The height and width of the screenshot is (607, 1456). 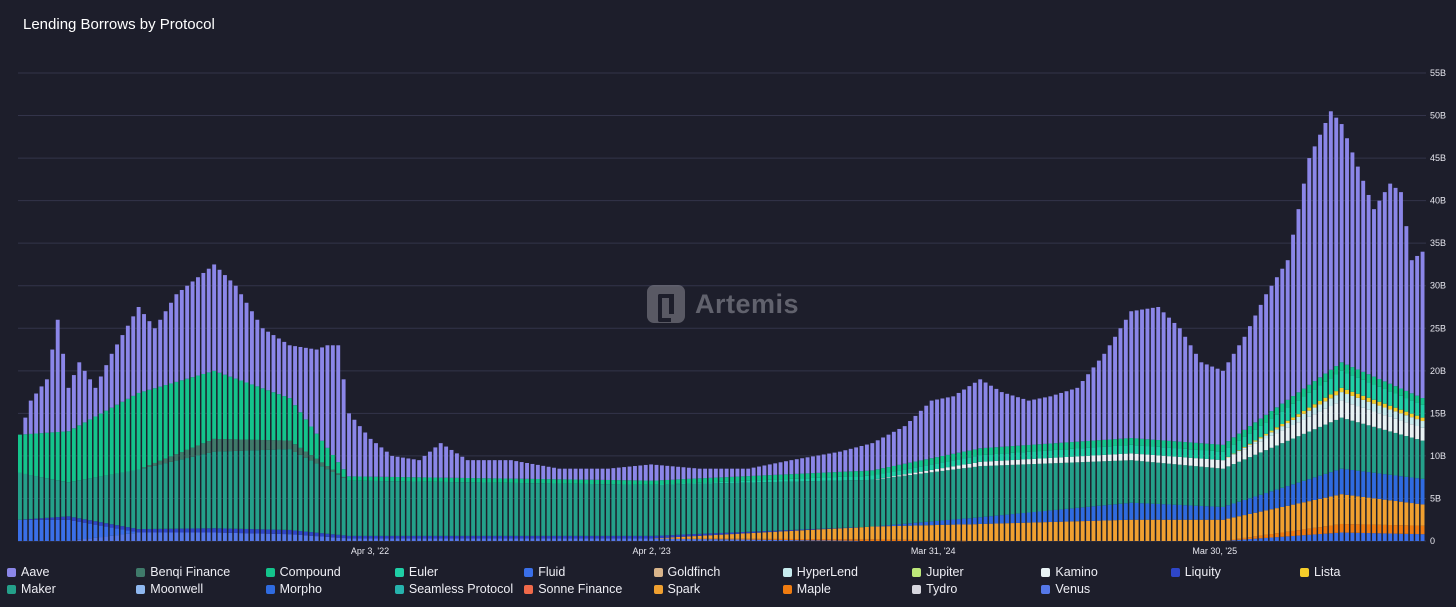 I want to click on legend-item-spark: Spark, so click(x=676, y=589).